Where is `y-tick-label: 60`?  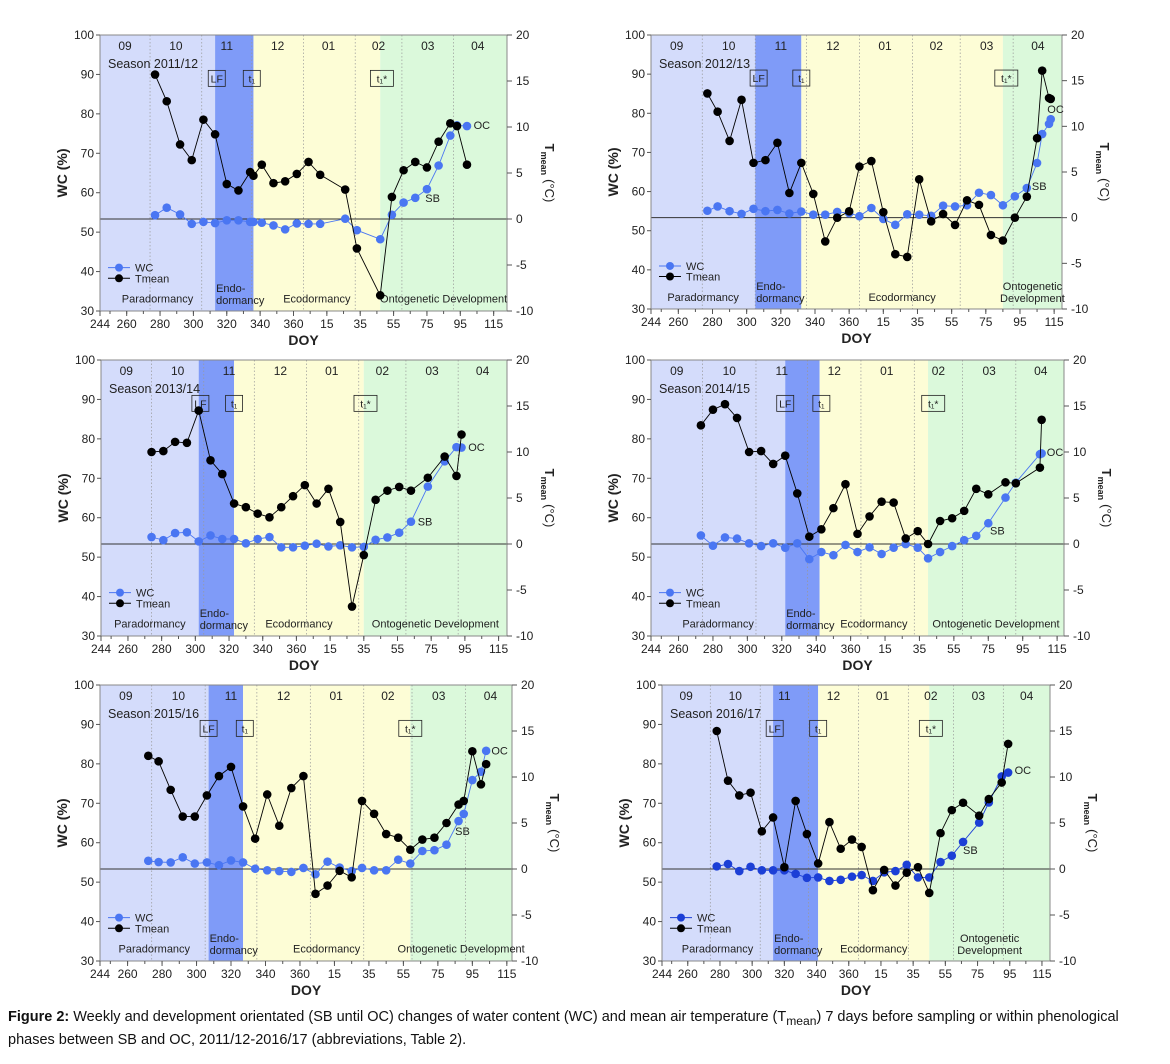 y-tick-label: 60 is located at coordinates (650, 843).